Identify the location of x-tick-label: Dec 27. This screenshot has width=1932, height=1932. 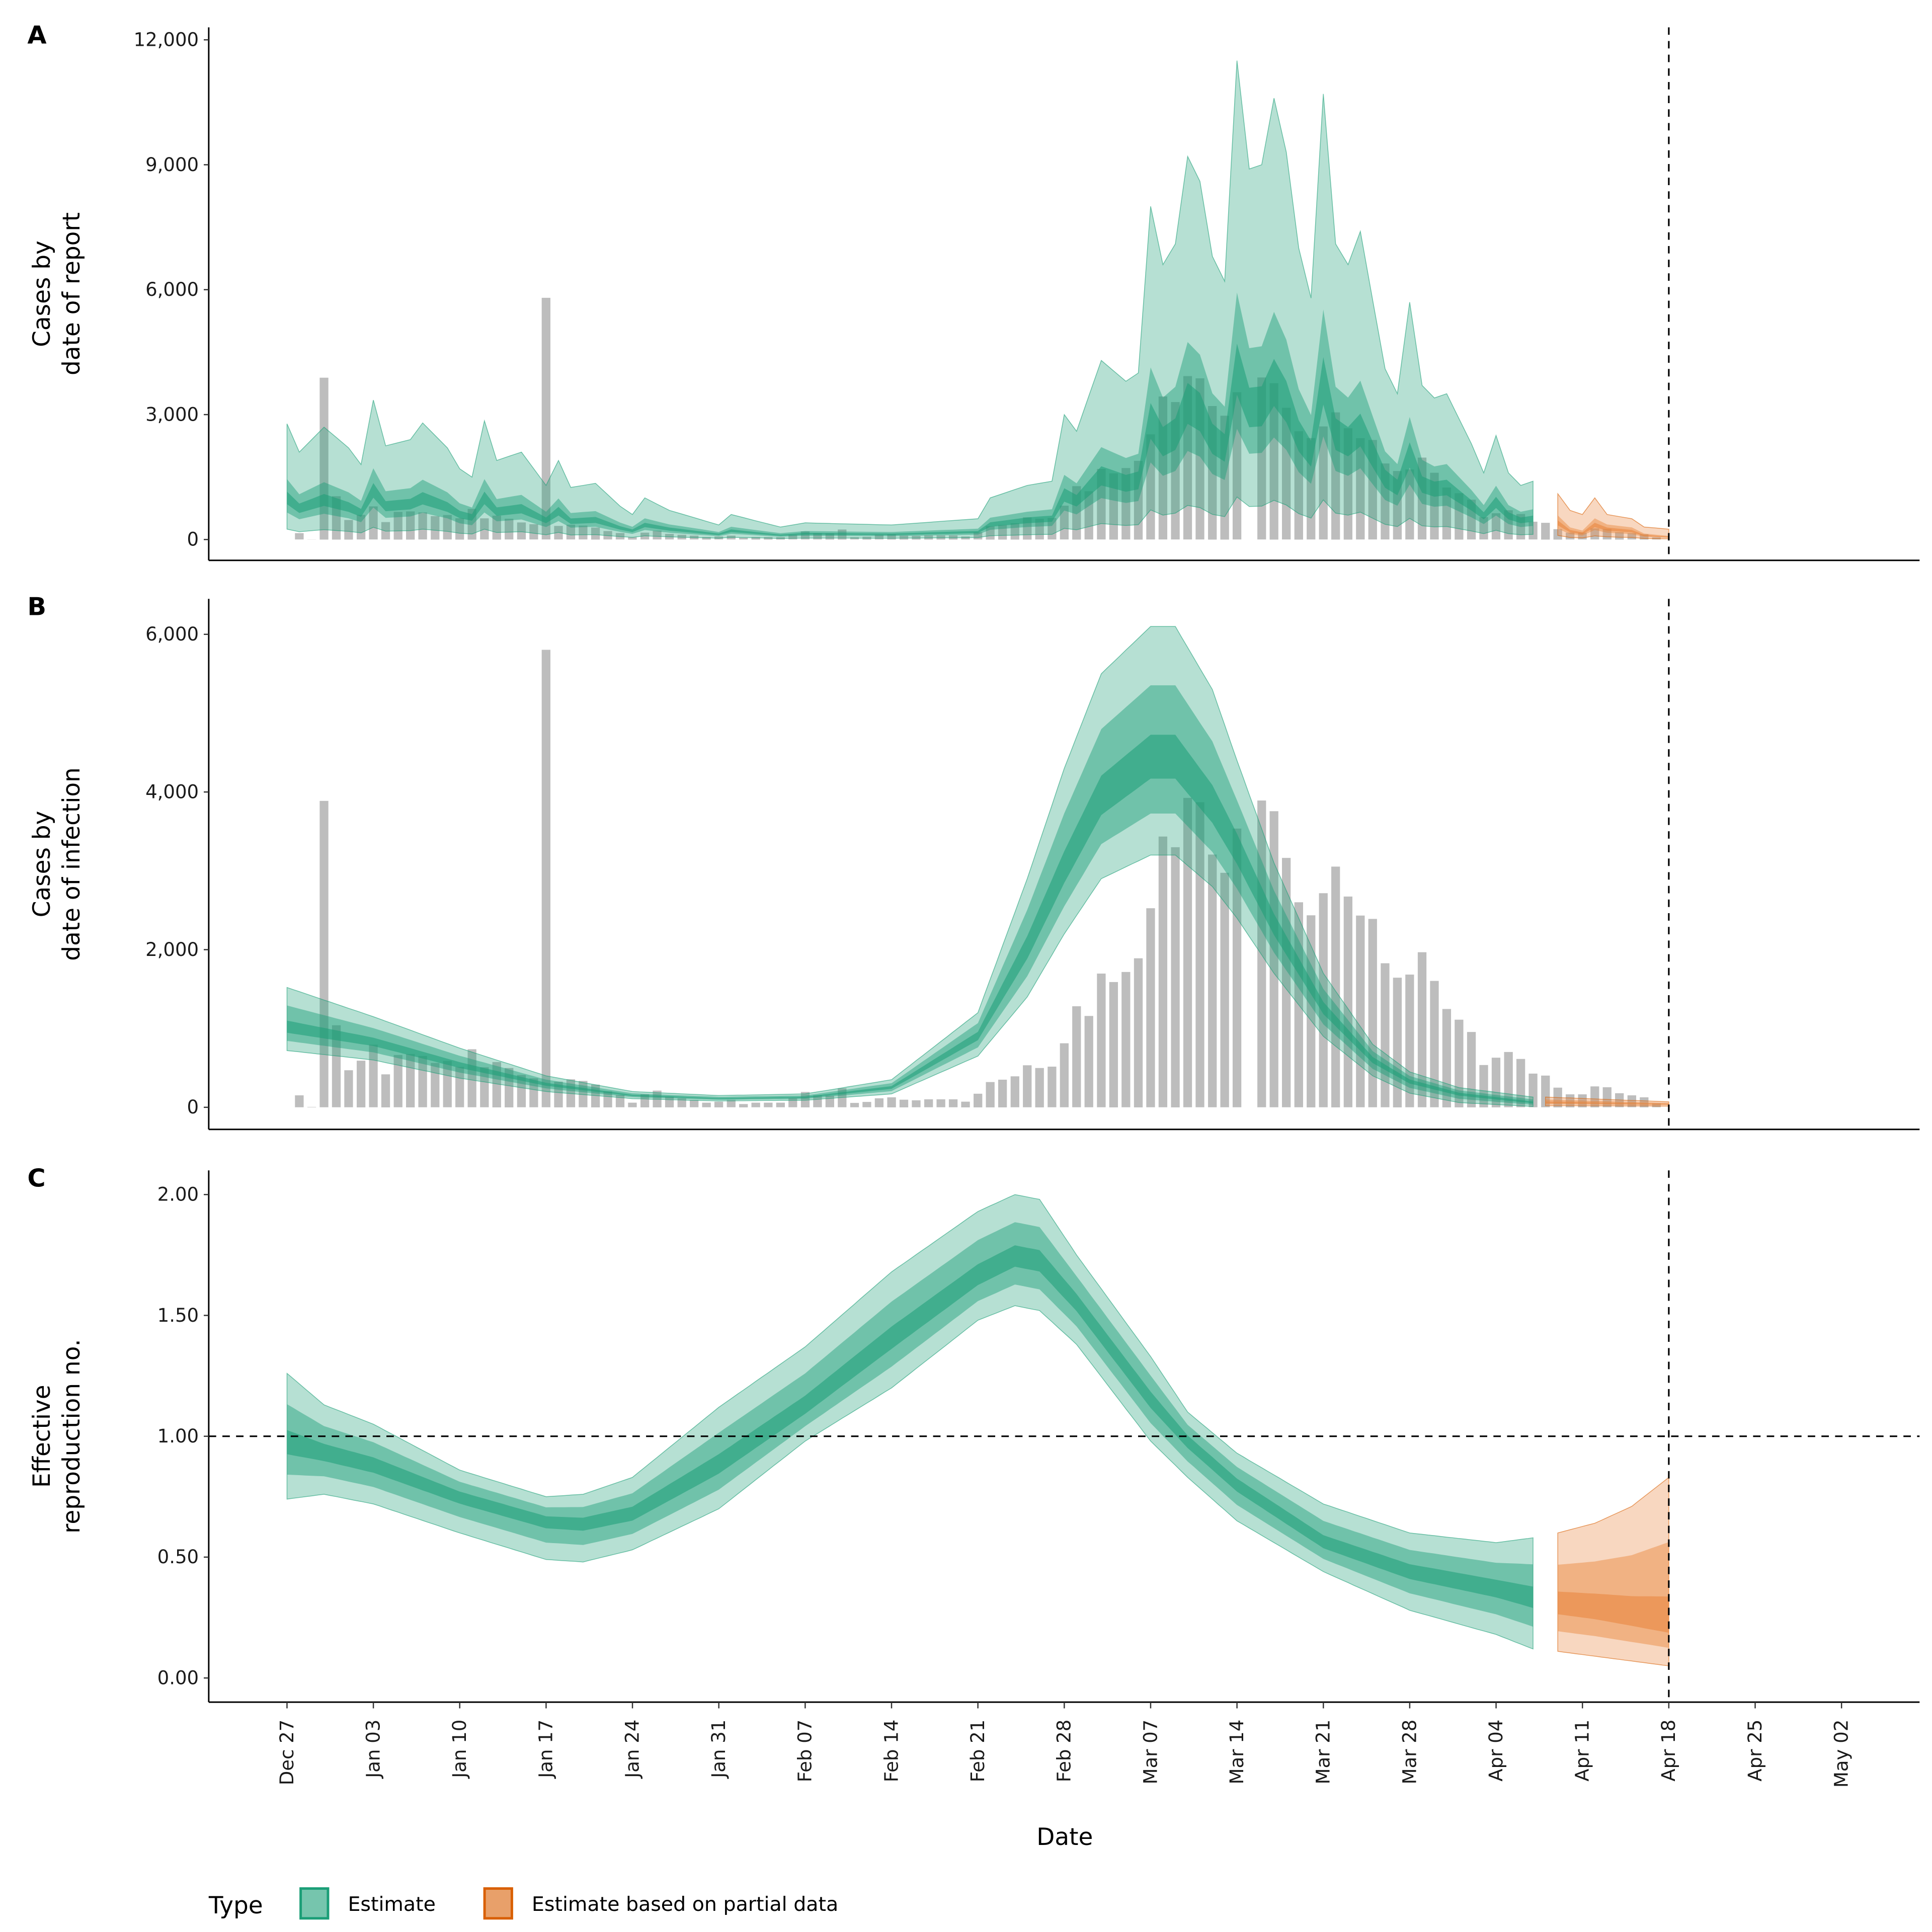
(287, 1753).